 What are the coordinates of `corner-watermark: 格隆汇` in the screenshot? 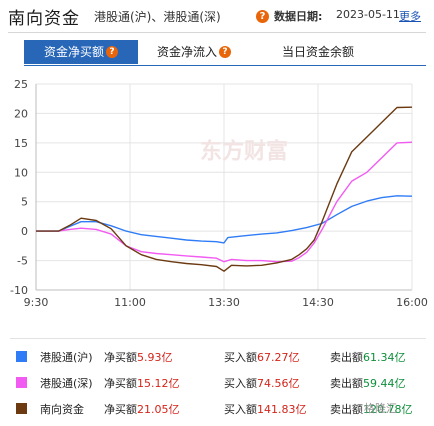 It's located at (380, 408).